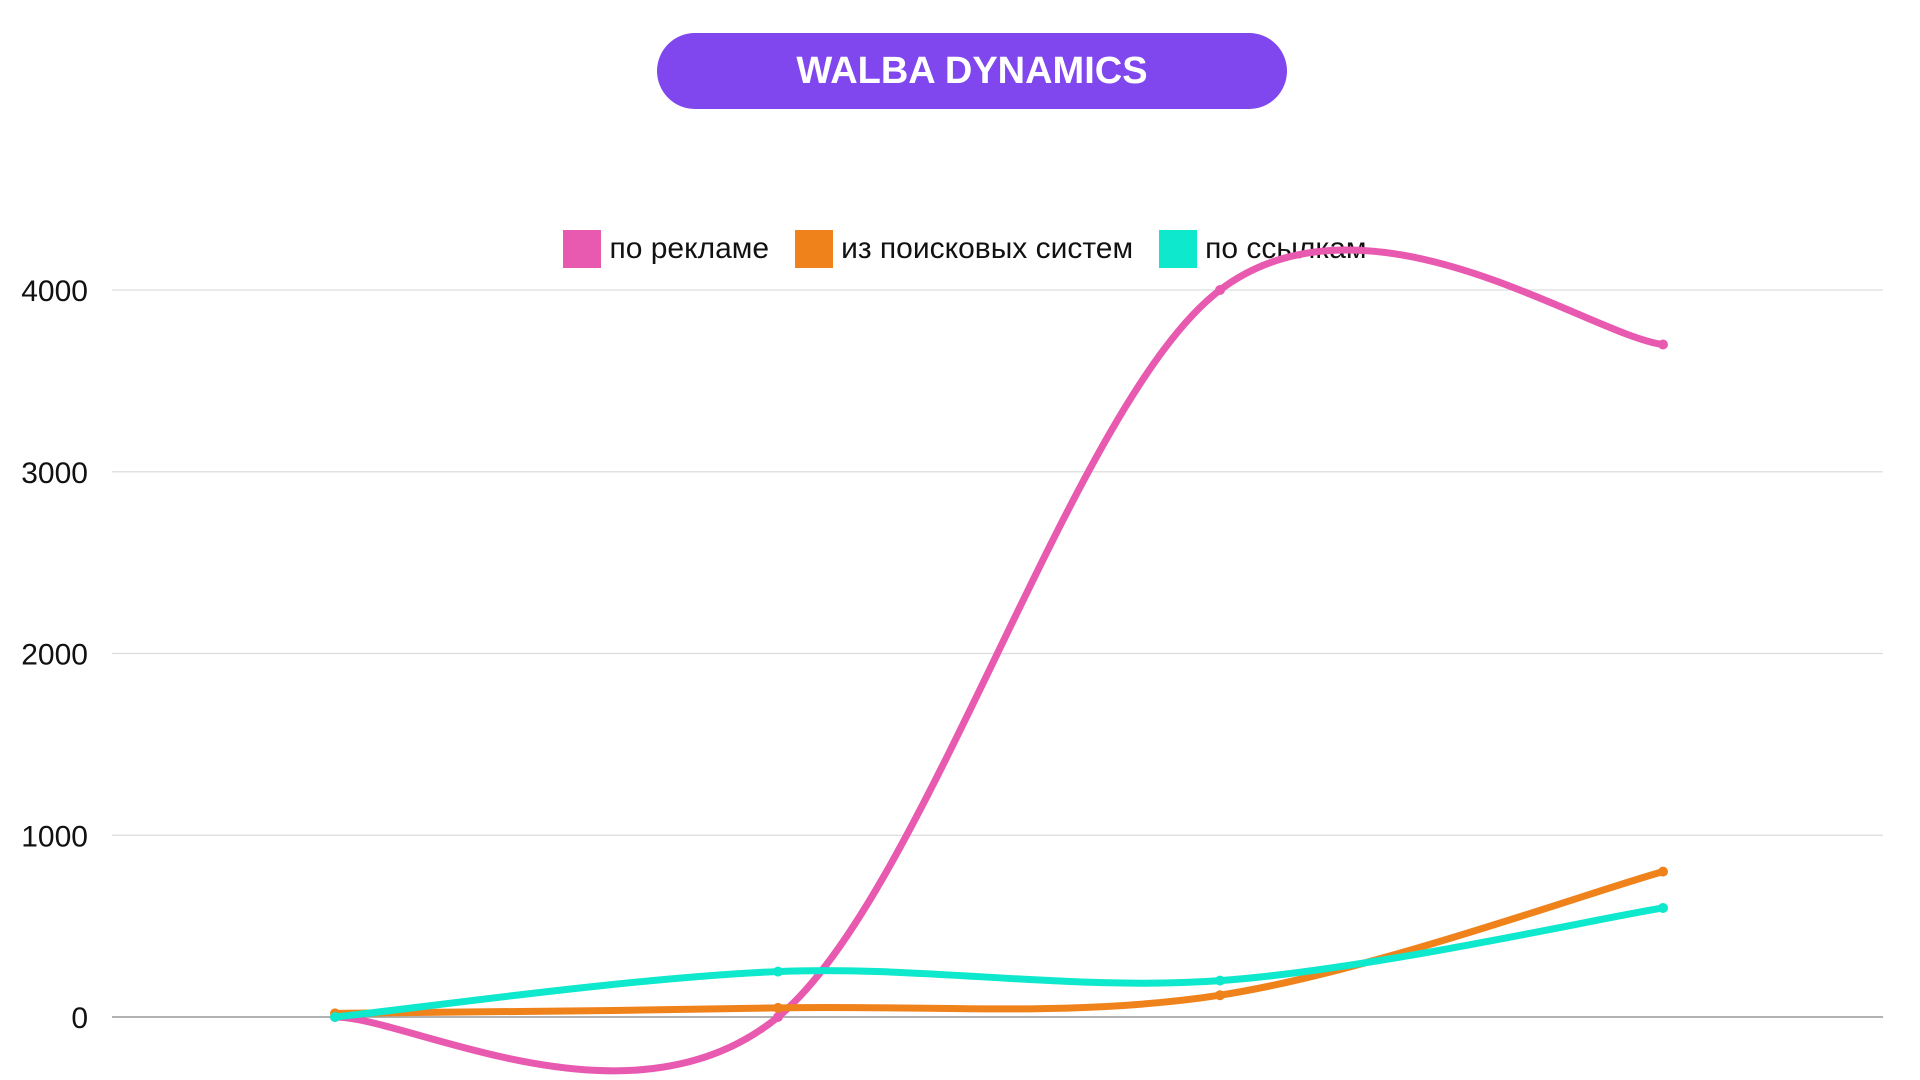  I want to click on legend-item-search: из поисковых систем, so click(964, 249).